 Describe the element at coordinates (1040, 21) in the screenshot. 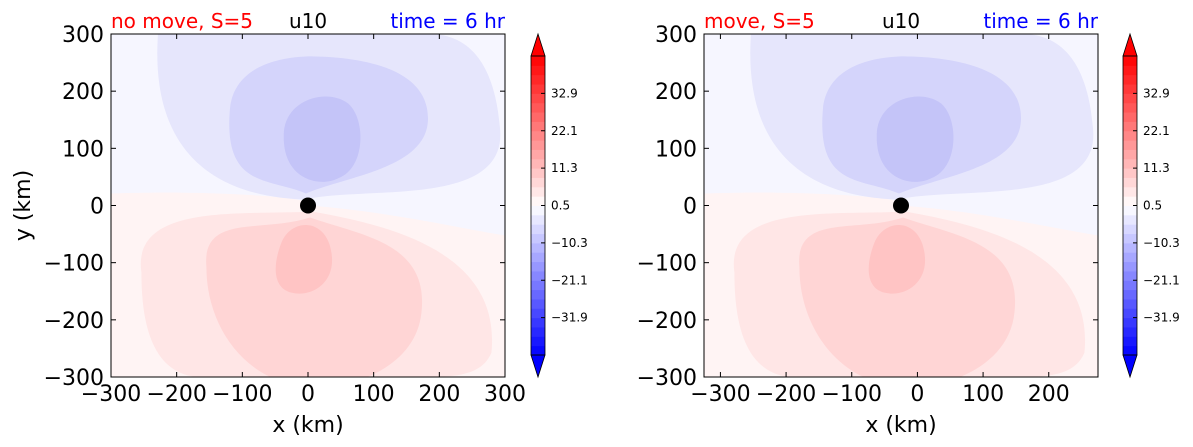

I see `title-right: time = 6 hr` at that location.